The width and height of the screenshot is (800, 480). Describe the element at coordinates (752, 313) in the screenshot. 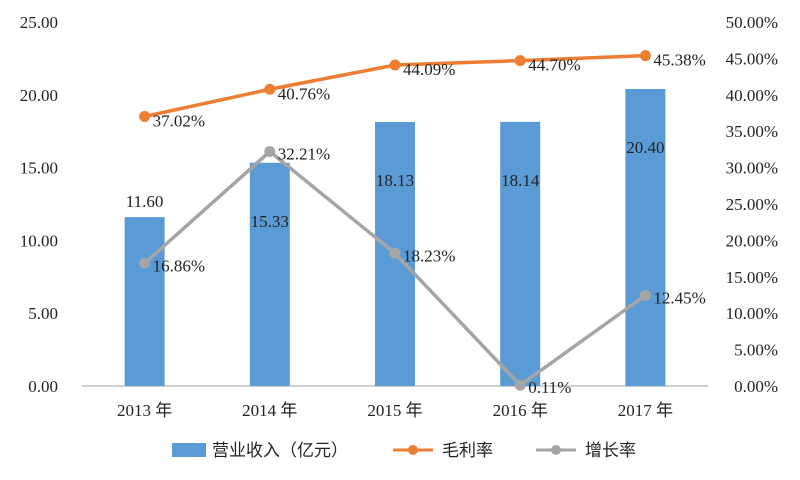

I see `right-tick-label: 10.00%` at that location.